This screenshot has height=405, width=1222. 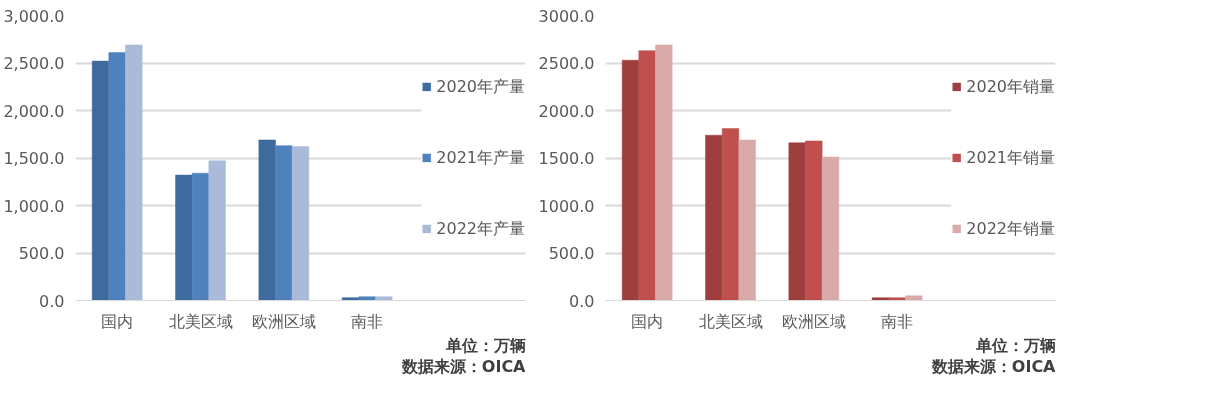 I want to click on legend-label: 2022年销量, so click(x=1010, y=228).